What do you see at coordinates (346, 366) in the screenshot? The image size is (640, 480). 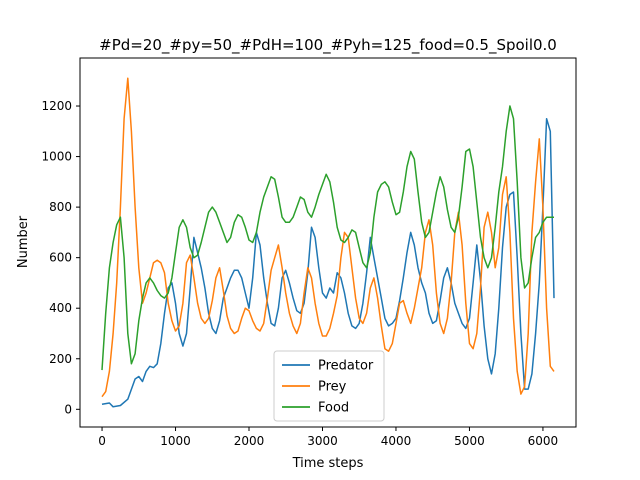 I see `legend-label-predator: Predator` at bounding box center [346, 366].